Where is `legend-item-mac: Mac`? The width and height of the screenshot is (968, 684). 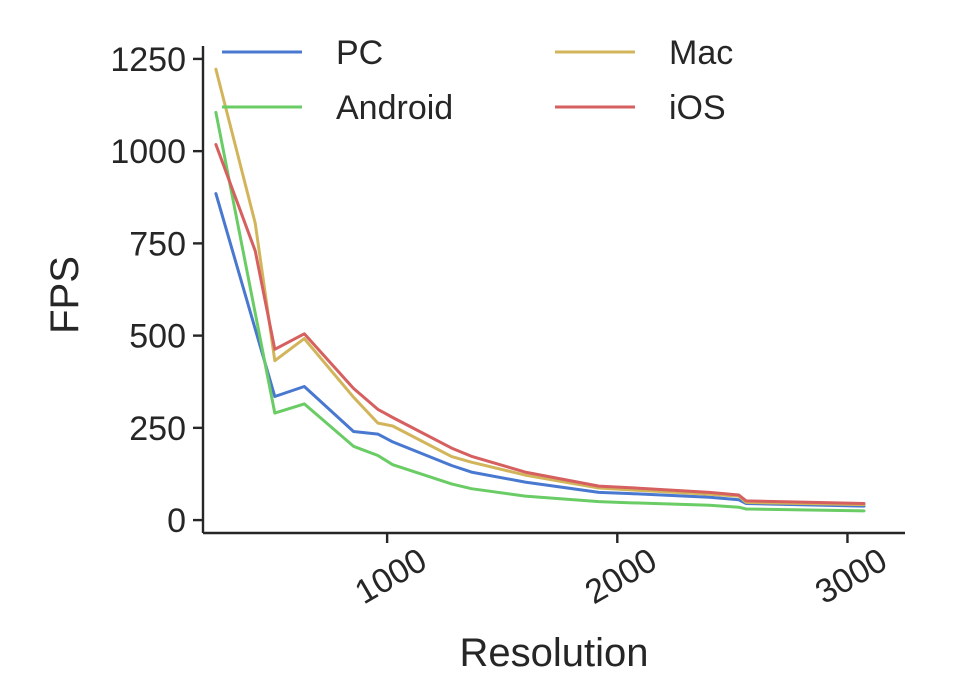
legend-item-mac: Mac is located at coordinates (644, 53).